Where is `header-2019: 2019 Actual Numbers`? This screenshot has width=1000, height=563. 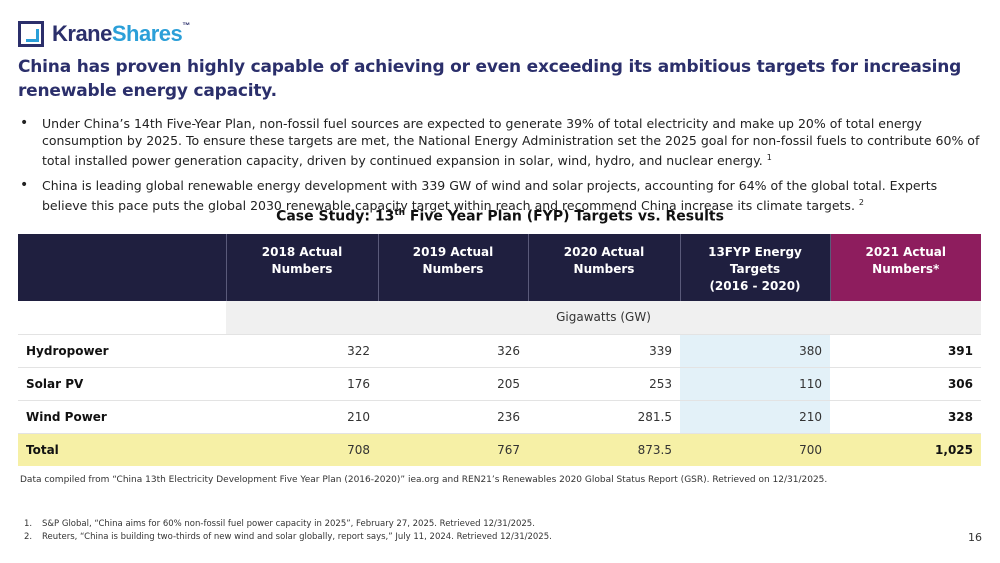
header-2019: 2019 Actual Numbers is located at coordinates (453, 267).